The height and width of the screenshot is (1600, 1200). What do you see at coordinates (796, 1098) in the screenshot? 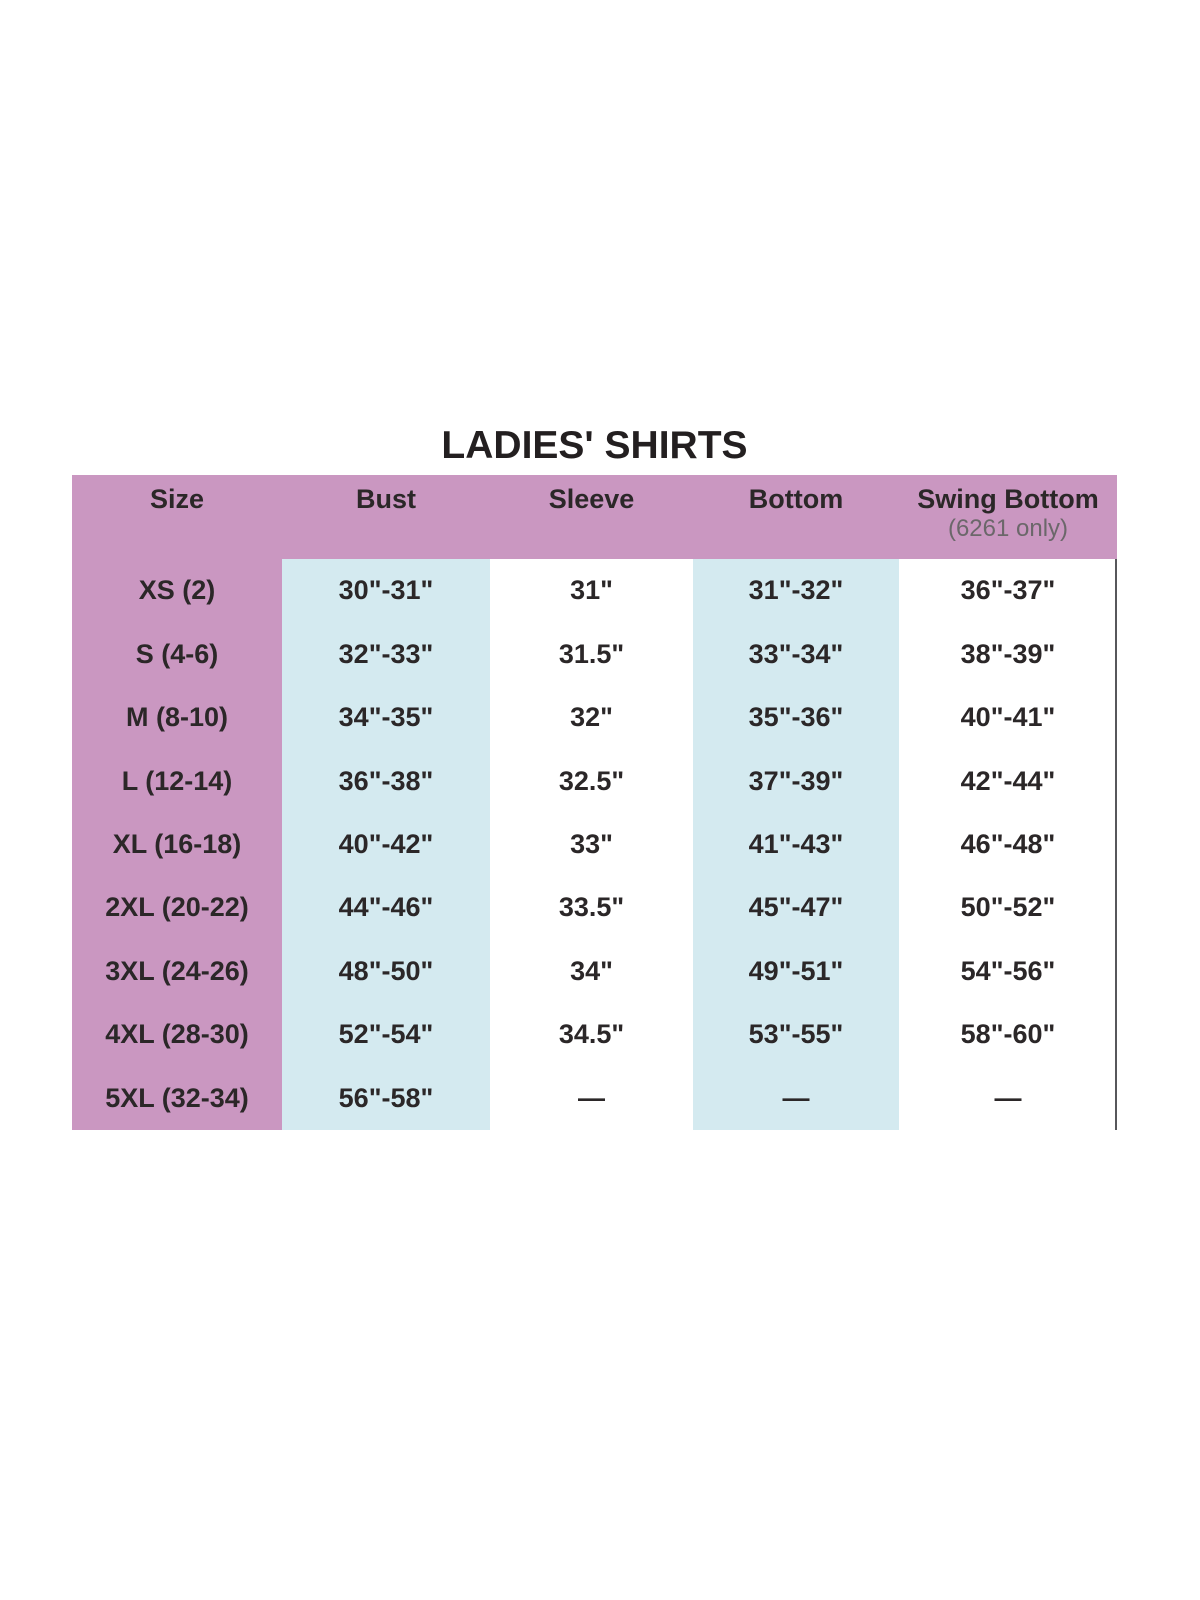
I see `bottom-cell: —` at bounding box center [796, 1098].